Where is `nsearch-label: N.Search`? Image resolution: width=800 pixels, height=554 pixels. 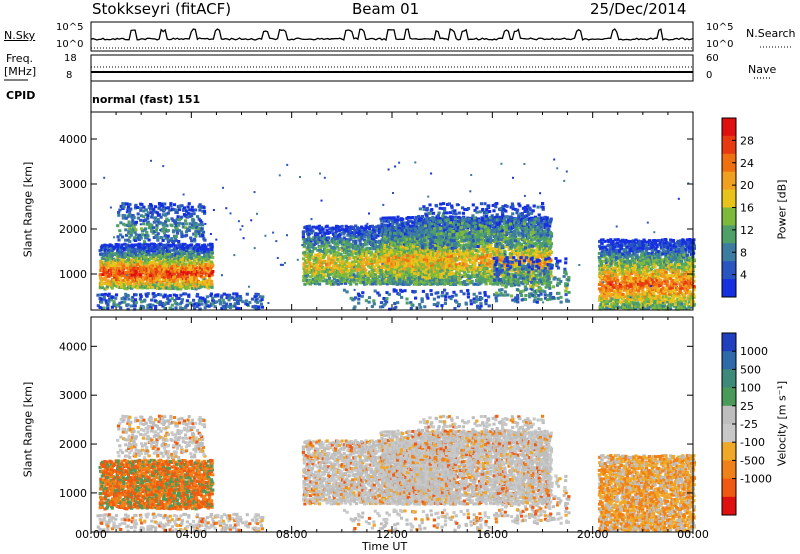
nsearch-label: N.Search is located at coordinates (771, 33).